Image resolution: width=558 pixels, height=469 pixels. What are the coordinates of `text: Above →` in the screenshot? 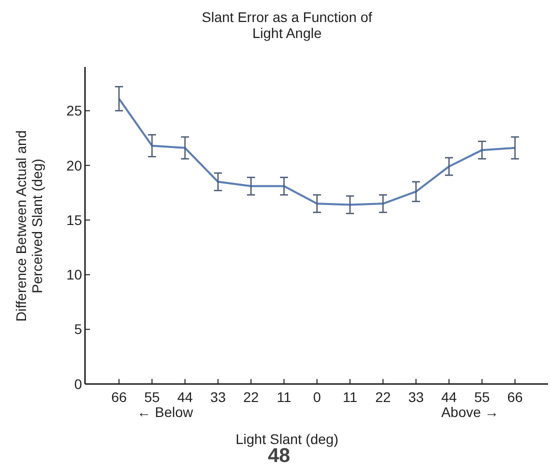 It's located at (470, 412).